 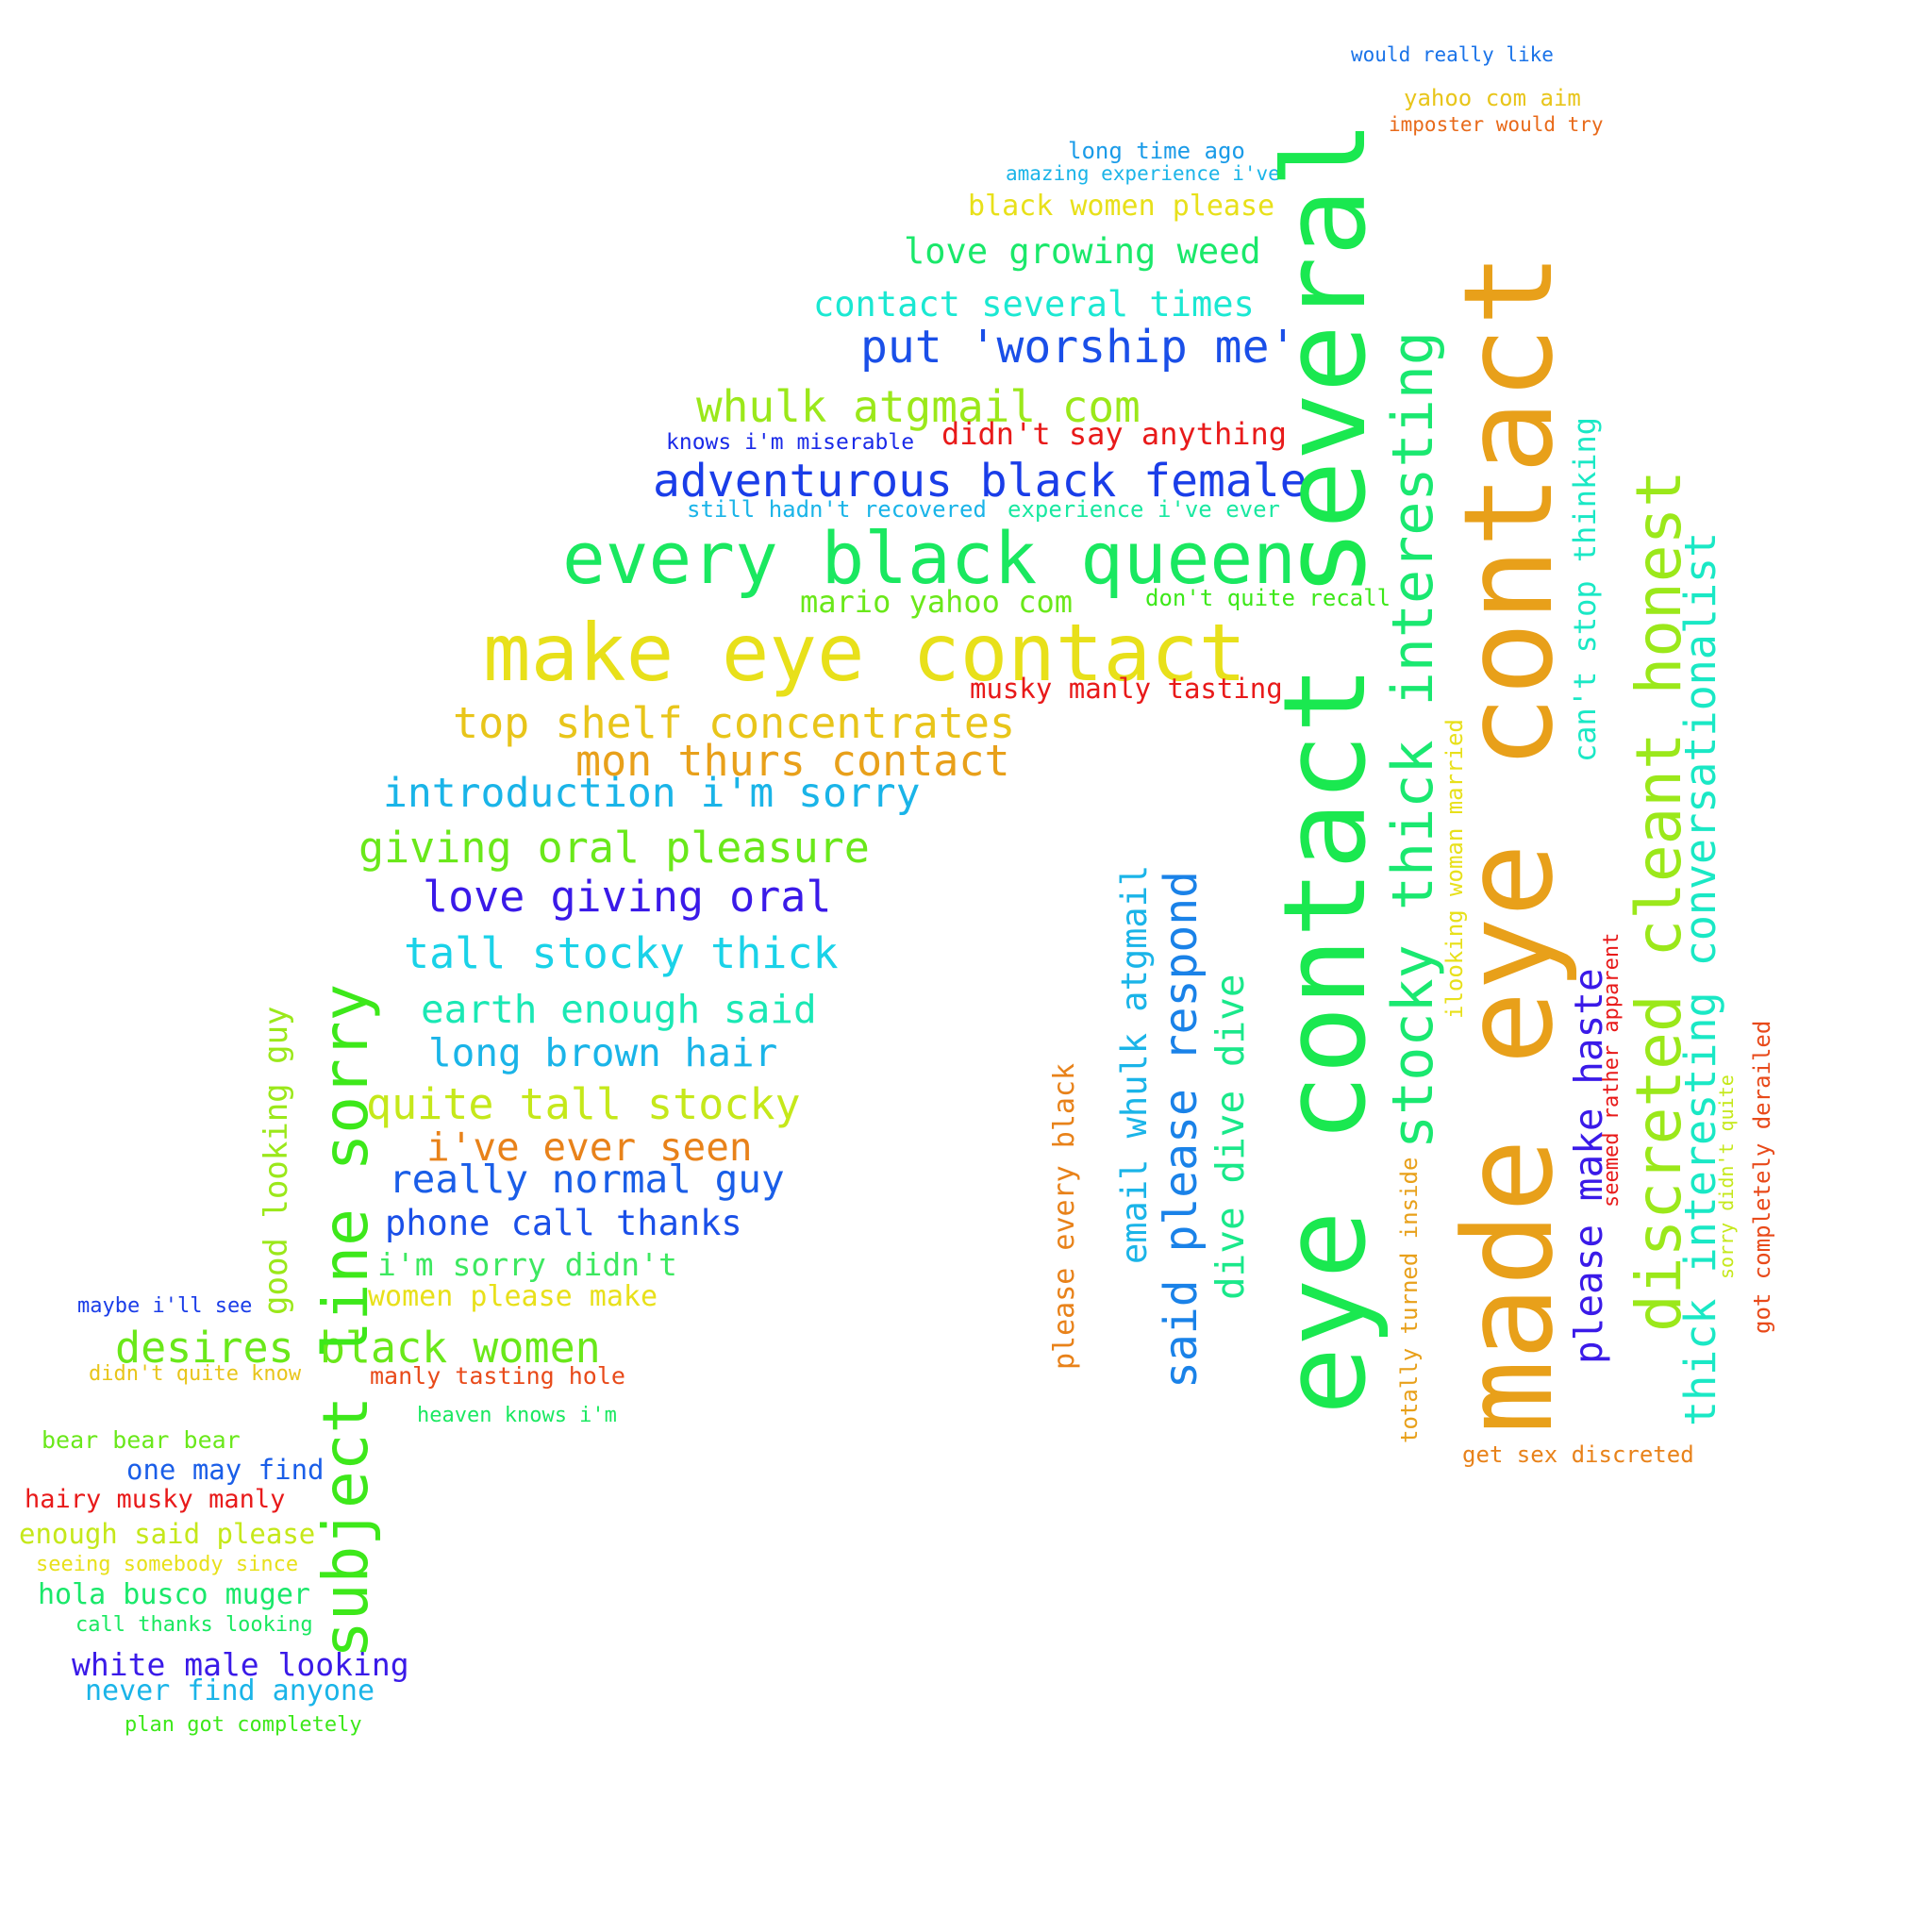 What do you see at coordinates (1452, 55) in the screenshot?
I see `phrase-would-really-like: would really like` at bounding box center [1452, 55].